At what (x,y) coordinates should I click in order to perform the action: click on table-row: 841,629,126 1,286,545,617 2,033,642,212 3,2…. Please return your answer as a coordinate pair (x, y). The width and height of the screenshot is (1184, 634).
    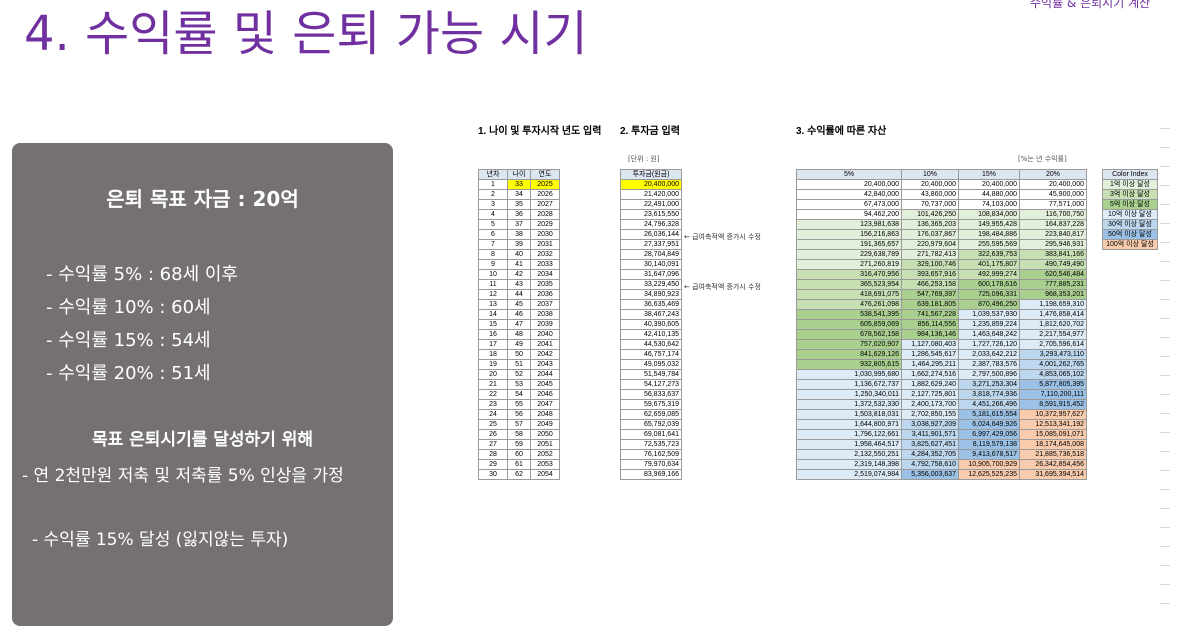
    Looking at the image, I should click on (941, 354).